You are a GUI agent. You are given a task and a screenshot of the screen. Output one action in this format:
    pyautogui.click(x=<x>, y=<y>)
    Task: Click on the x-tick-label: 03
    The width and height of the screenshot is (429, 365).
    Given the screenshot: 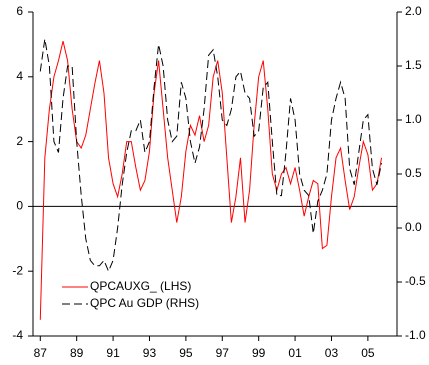 What is the action you would take?
    pyautogui.click(x=332, y=353)
    